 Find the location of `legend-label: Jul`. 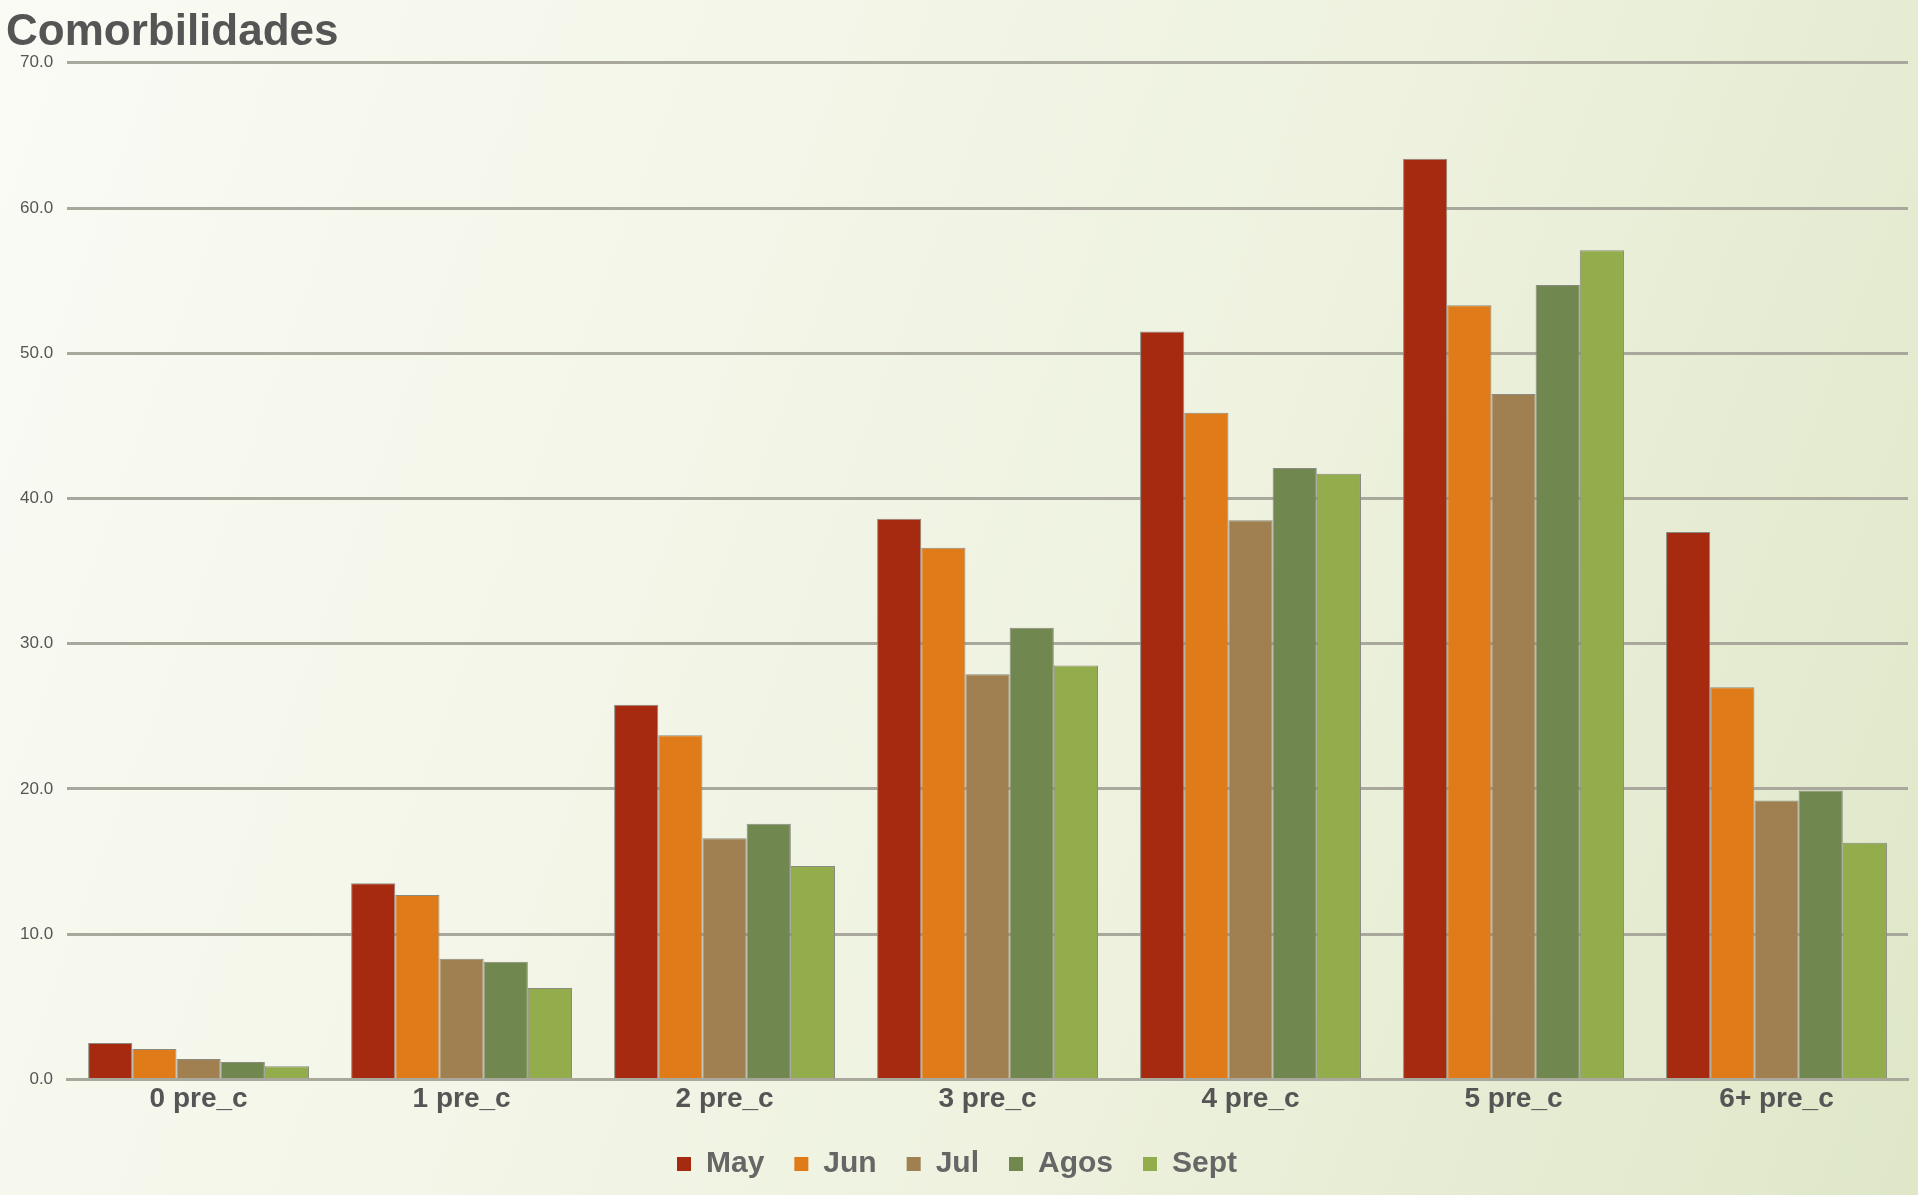

legend-label: Jul is located at coordinates (957, 1162).